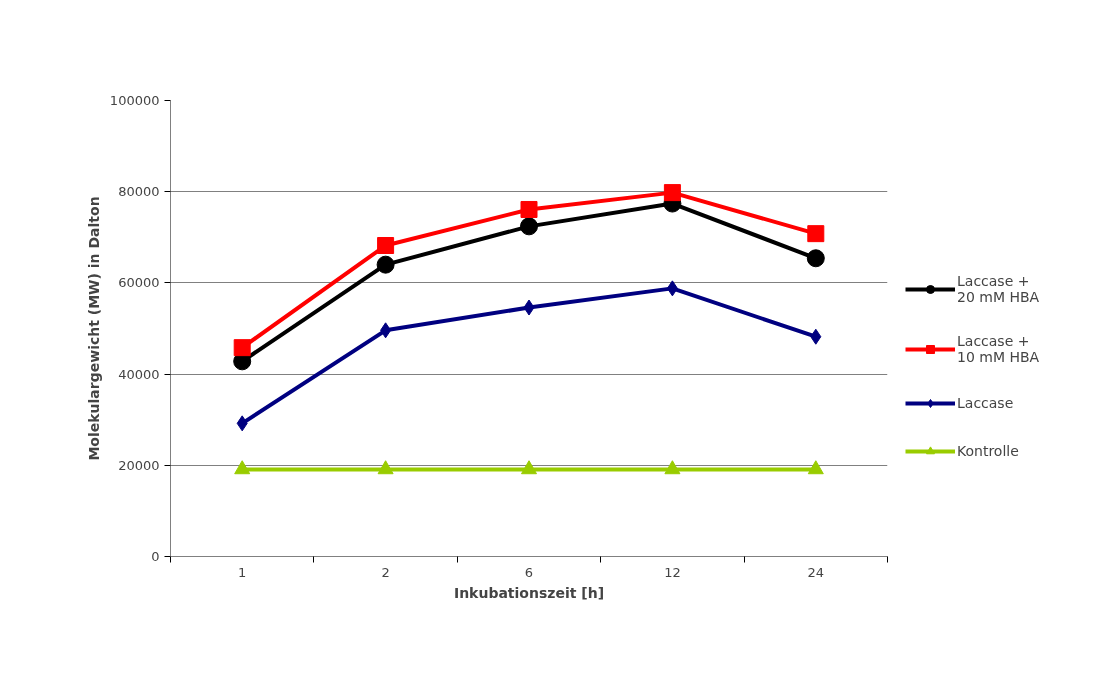 The height and width of the screenshot is (678, 1095). What do you see at coordinates (385, 572) in the screenshot?
I see `x-tick-label: 2` at bounding box center [385, 572].